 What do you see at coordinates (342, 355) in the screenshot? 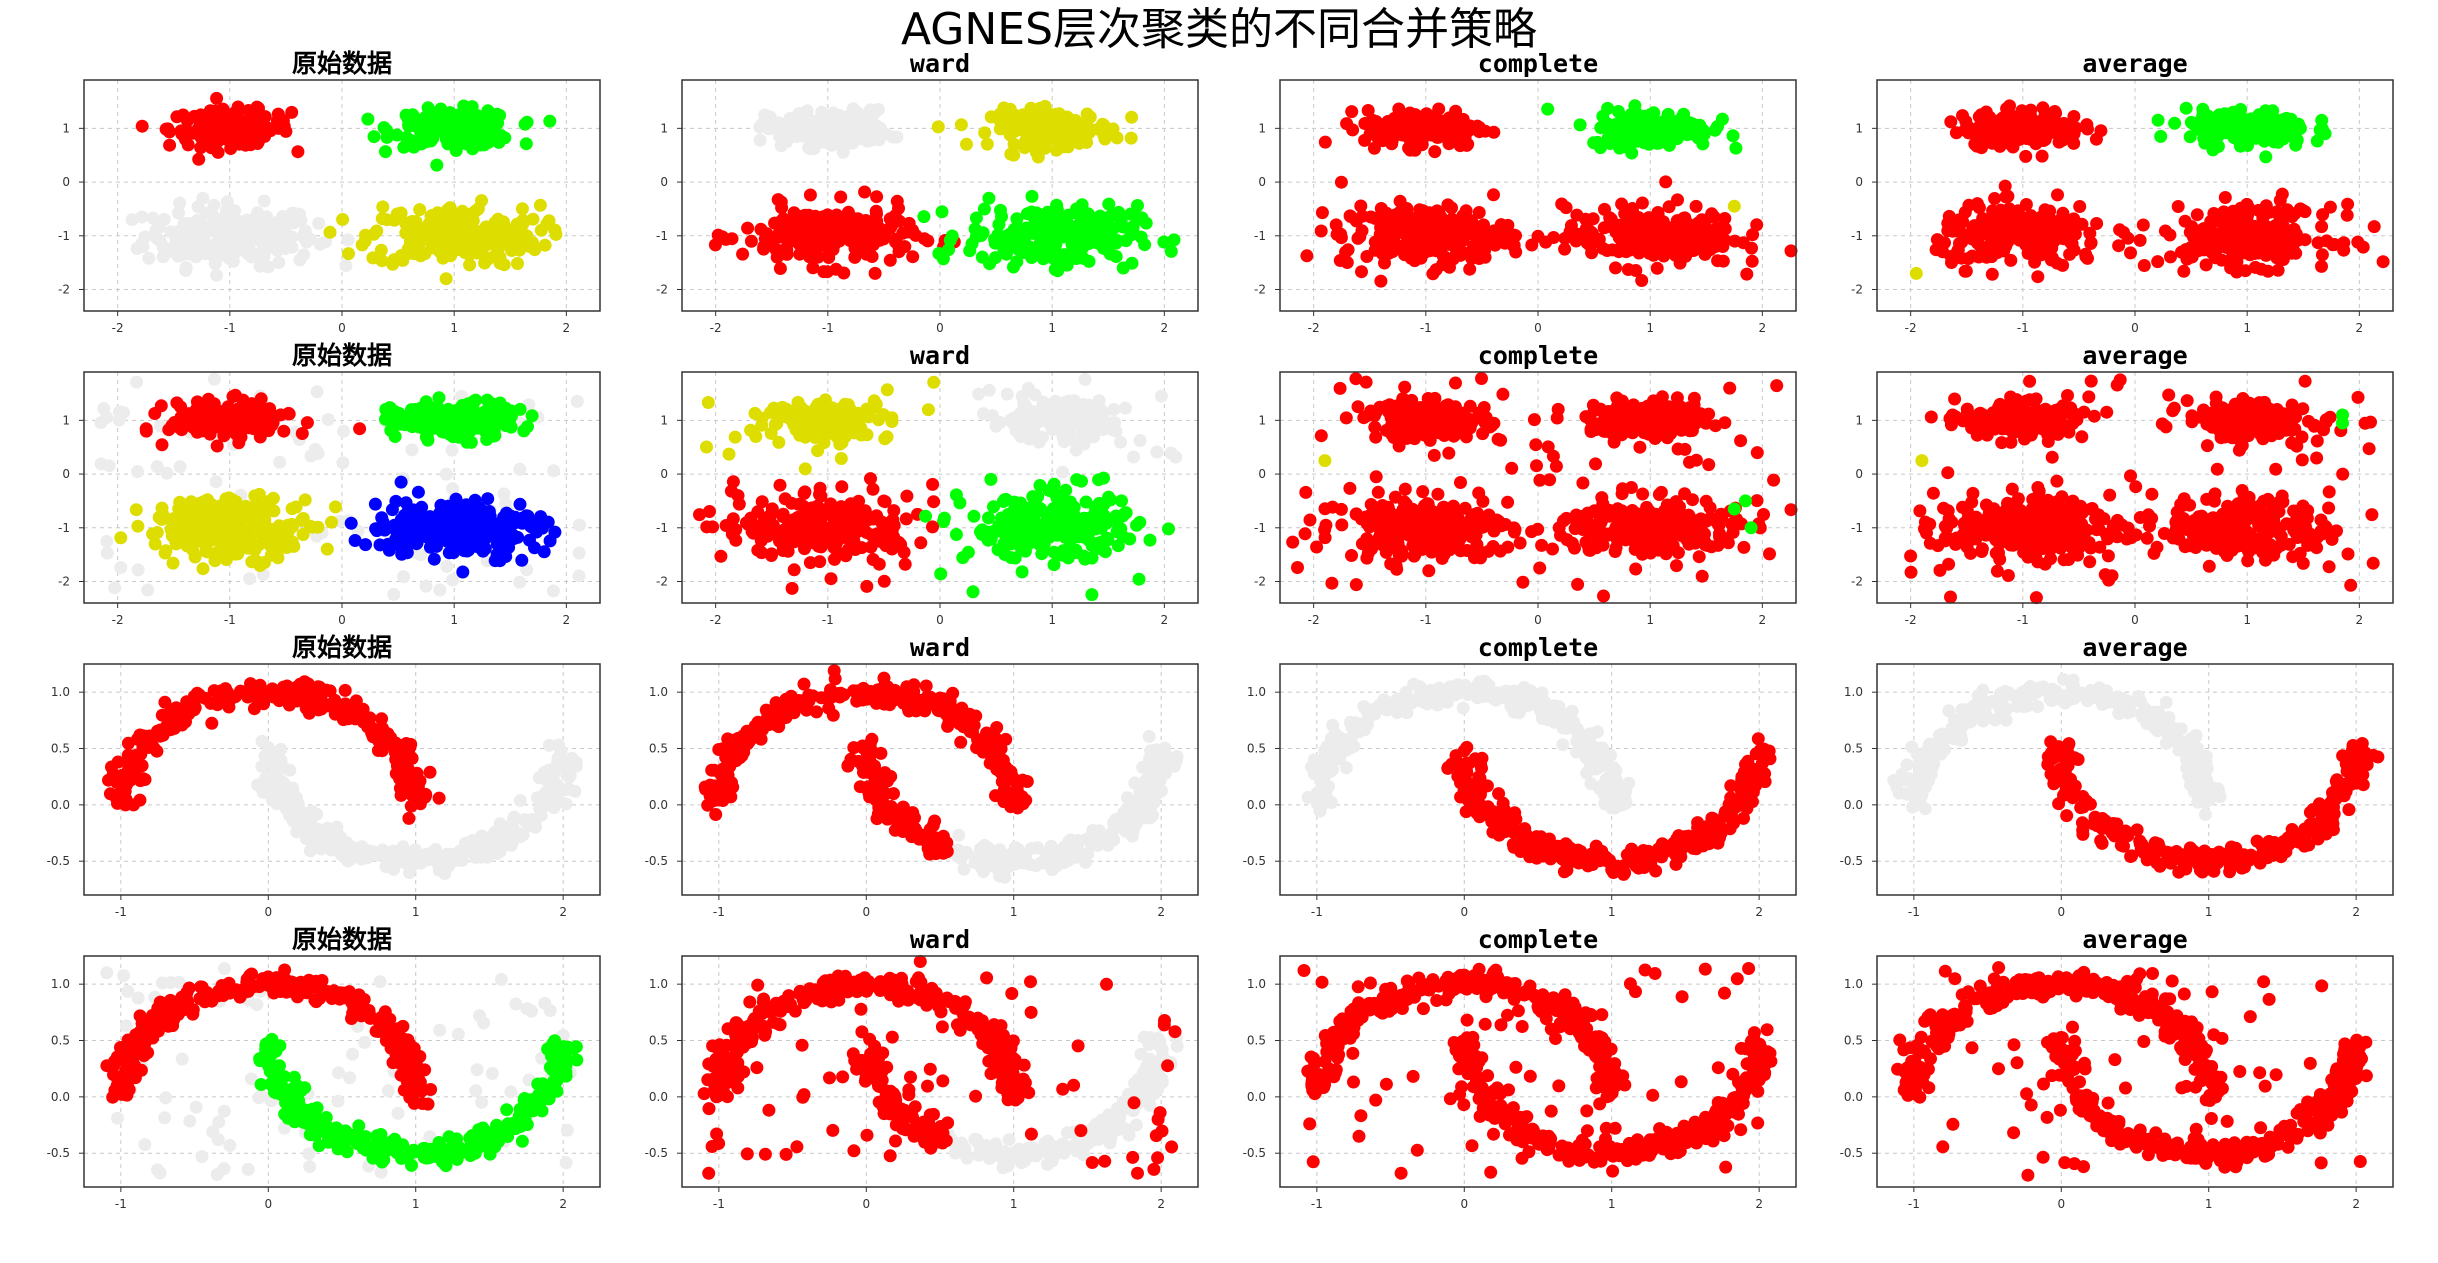
I see `subplot-title: 原始数据` at bounding box center [342, 355].